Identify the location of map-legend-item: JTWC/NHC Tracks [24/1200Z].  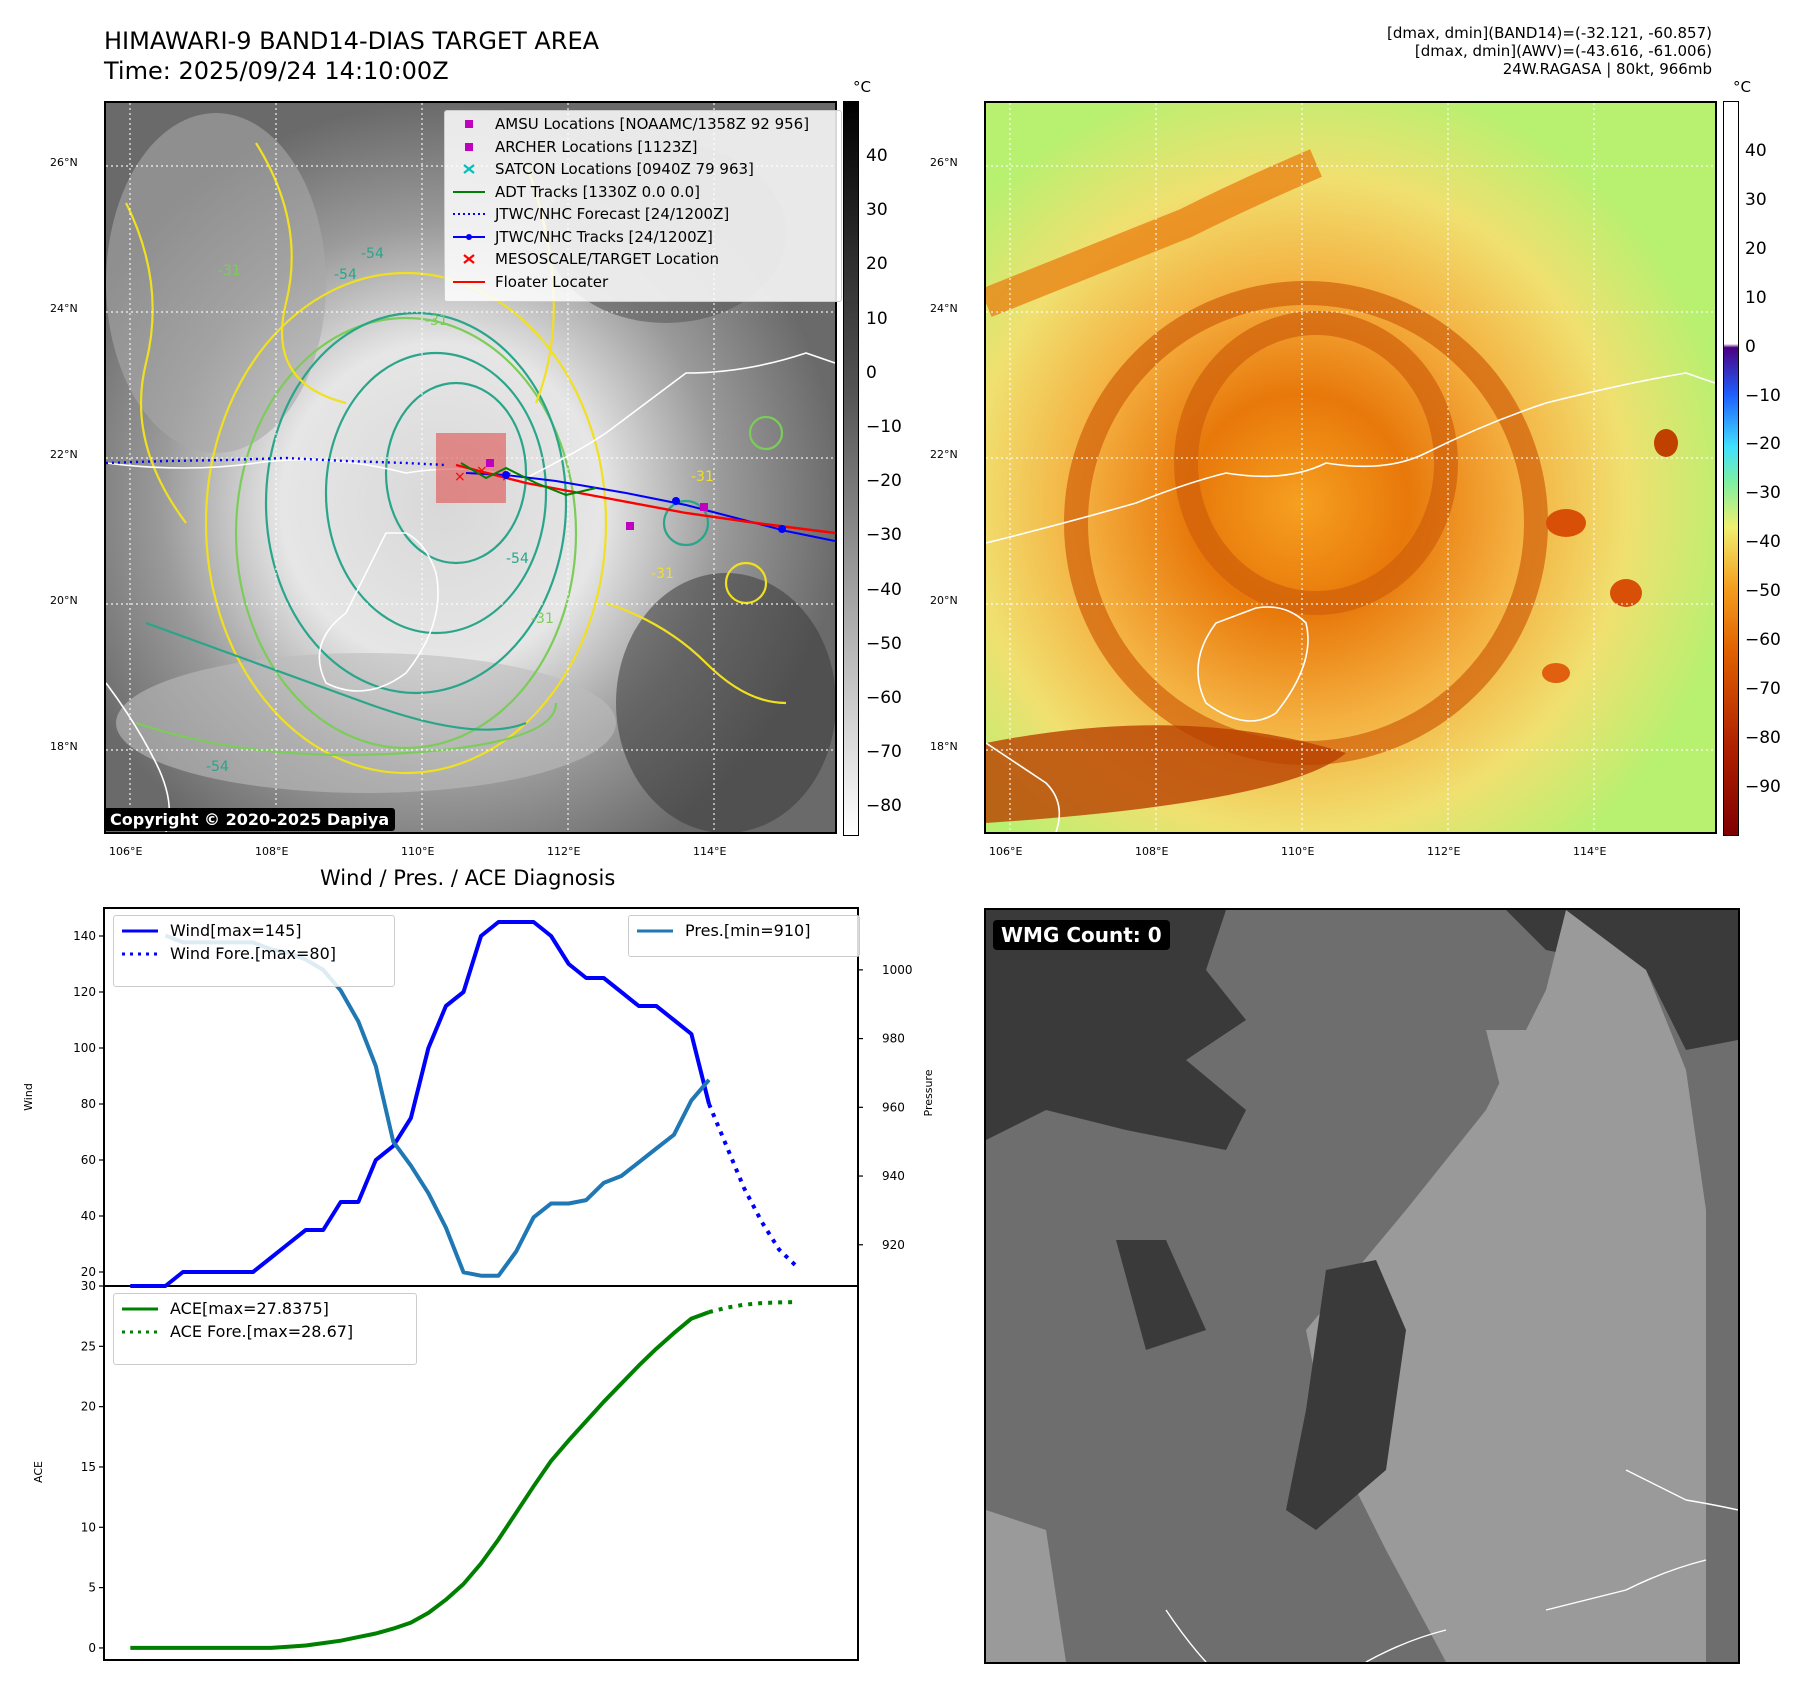
(643, 237).